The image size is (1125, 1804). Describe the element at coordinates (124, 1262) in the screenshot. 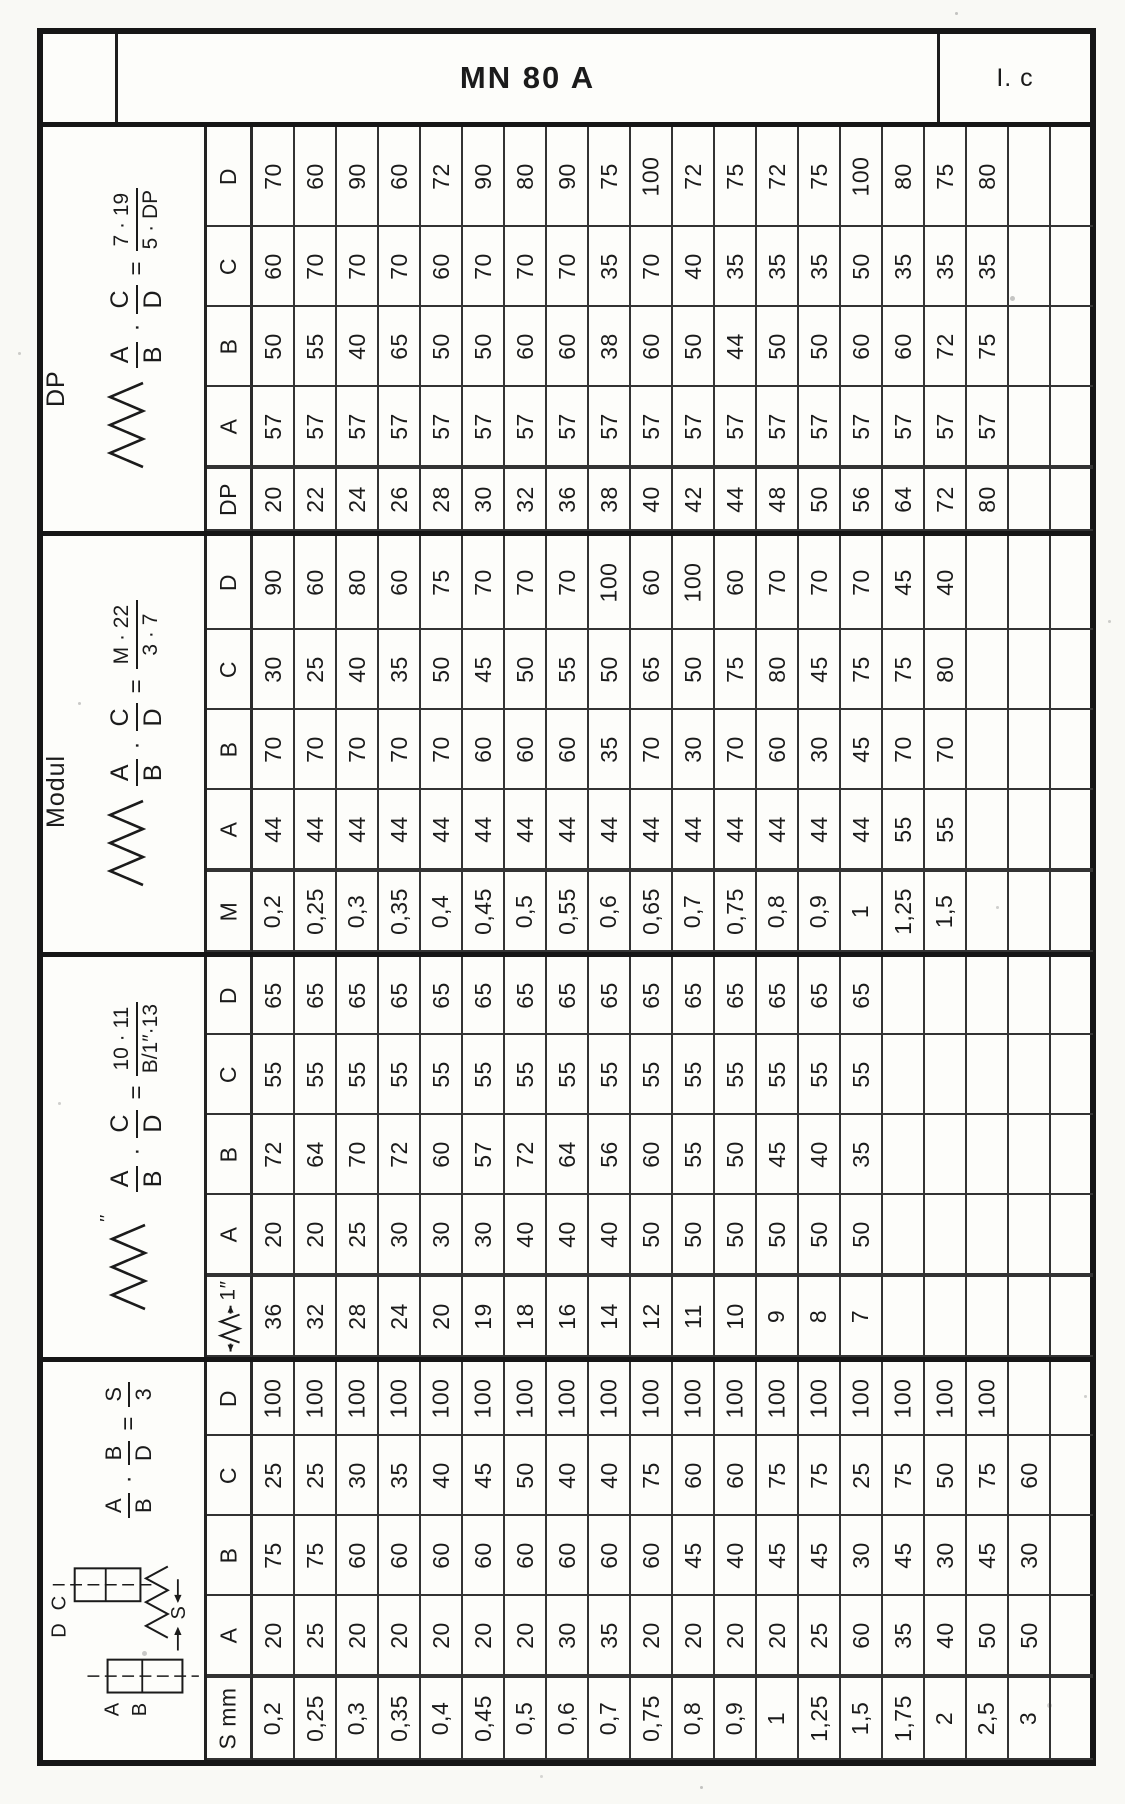

I see `gear-zigzag-prime-icon: ″` at that location.